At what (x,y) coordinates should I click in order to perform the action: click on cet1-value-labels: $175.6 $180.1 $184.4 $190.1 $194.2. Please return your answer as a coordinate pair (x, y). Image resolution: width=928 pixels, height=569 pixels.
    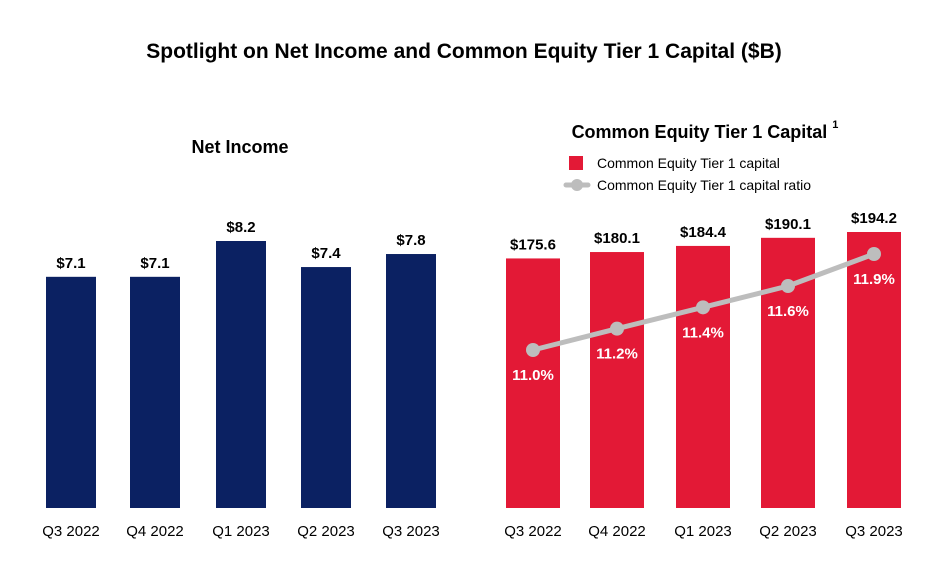
    Looking at the image, I should click on (703, 231).